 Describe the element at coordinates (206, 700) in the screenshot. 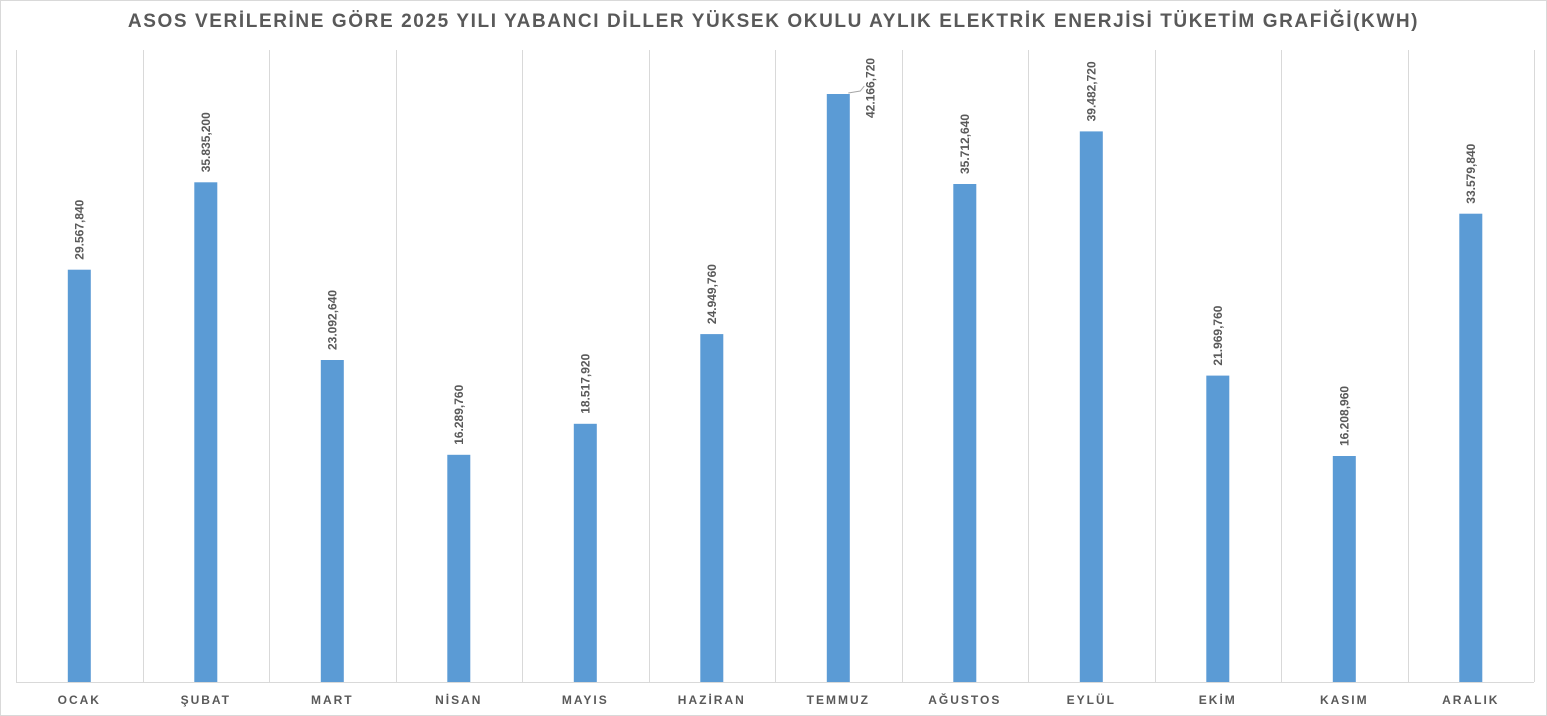

I see `category-label-2: ŞUBAT` at that location.